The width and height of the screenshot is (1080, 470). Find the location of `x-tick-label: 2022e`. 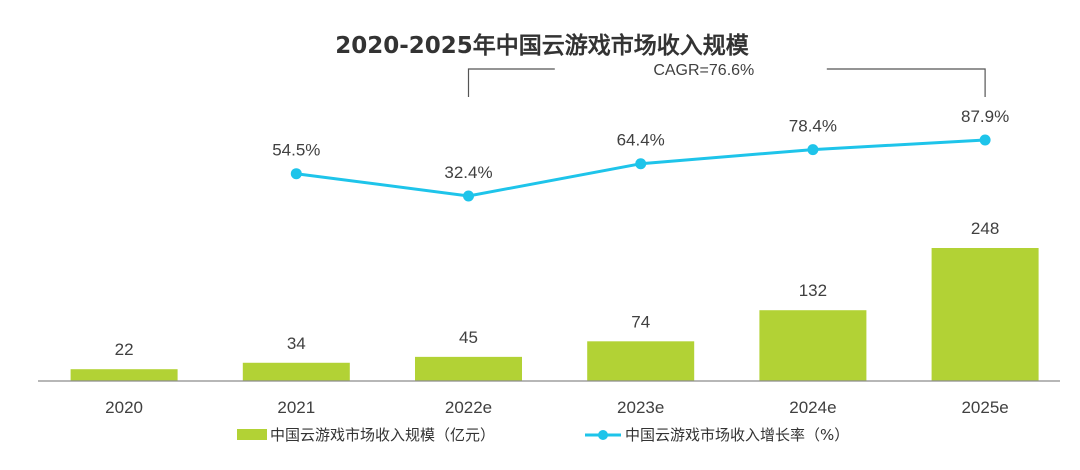

x-tick-label: 2022e is located at coordinates (468, 407).